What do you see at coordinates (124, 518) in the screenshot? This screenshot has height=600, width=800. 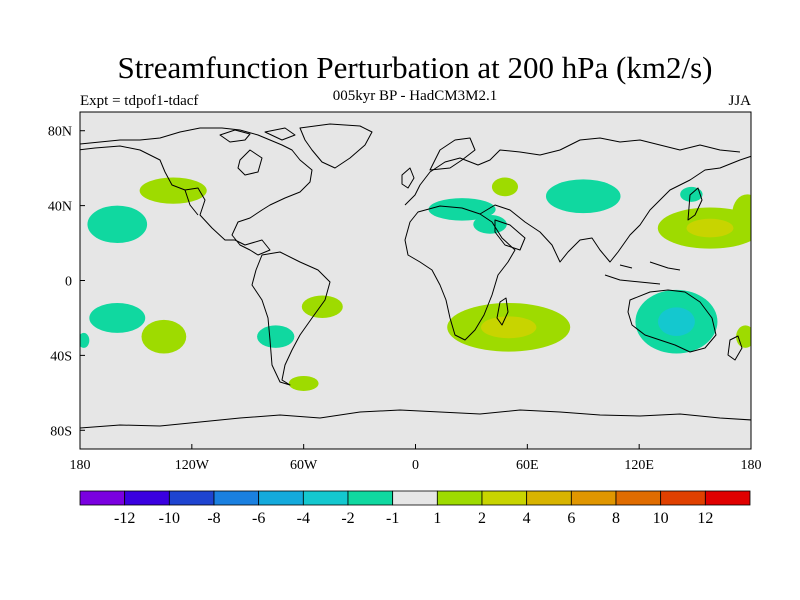 I see `colorbar-label: -12` at bounding box center [124, 518].